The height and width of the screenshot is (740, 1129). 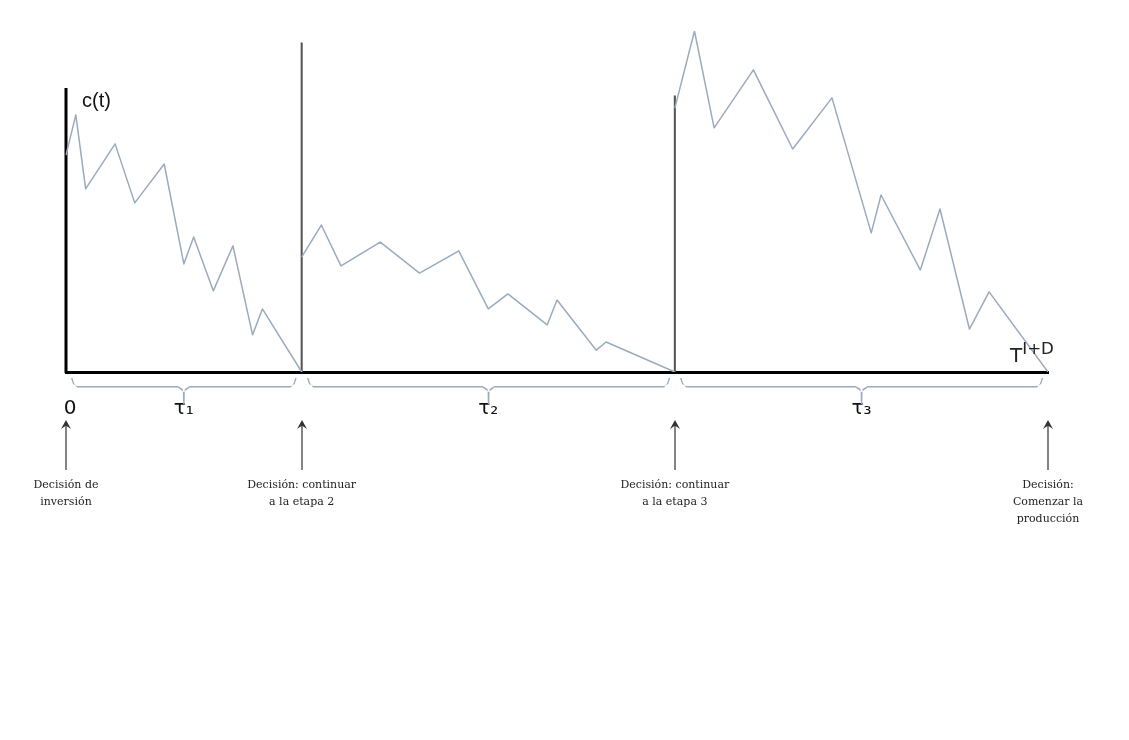 What do you see at coordinates (674, 493) in the screenshot?
I see `text: Decisión: continuar a la etapa 3` at bounding box center [674, 493].